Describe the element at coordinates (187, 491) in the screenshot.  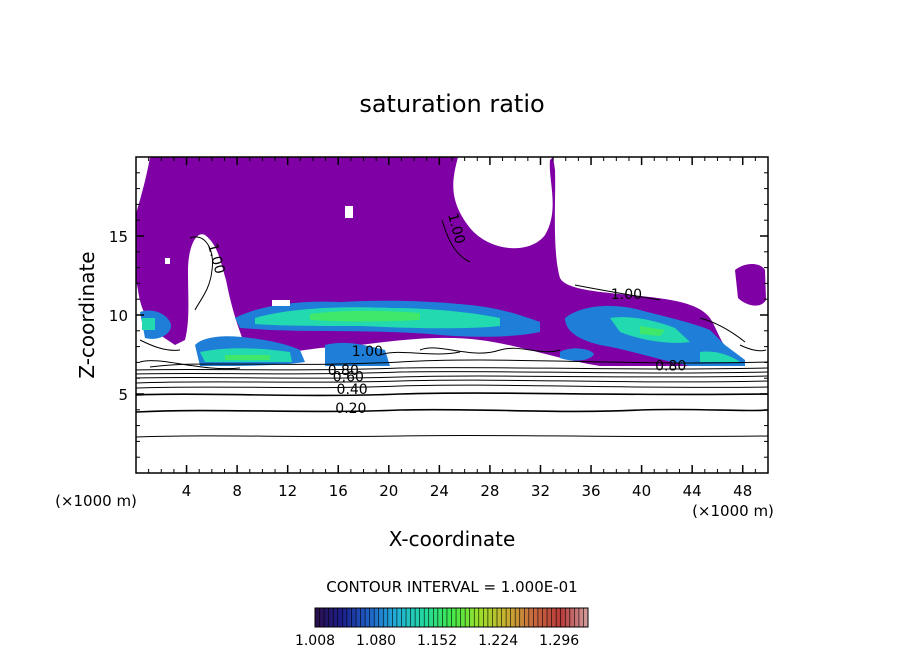
I see `x-tick-label: 4` at that location.